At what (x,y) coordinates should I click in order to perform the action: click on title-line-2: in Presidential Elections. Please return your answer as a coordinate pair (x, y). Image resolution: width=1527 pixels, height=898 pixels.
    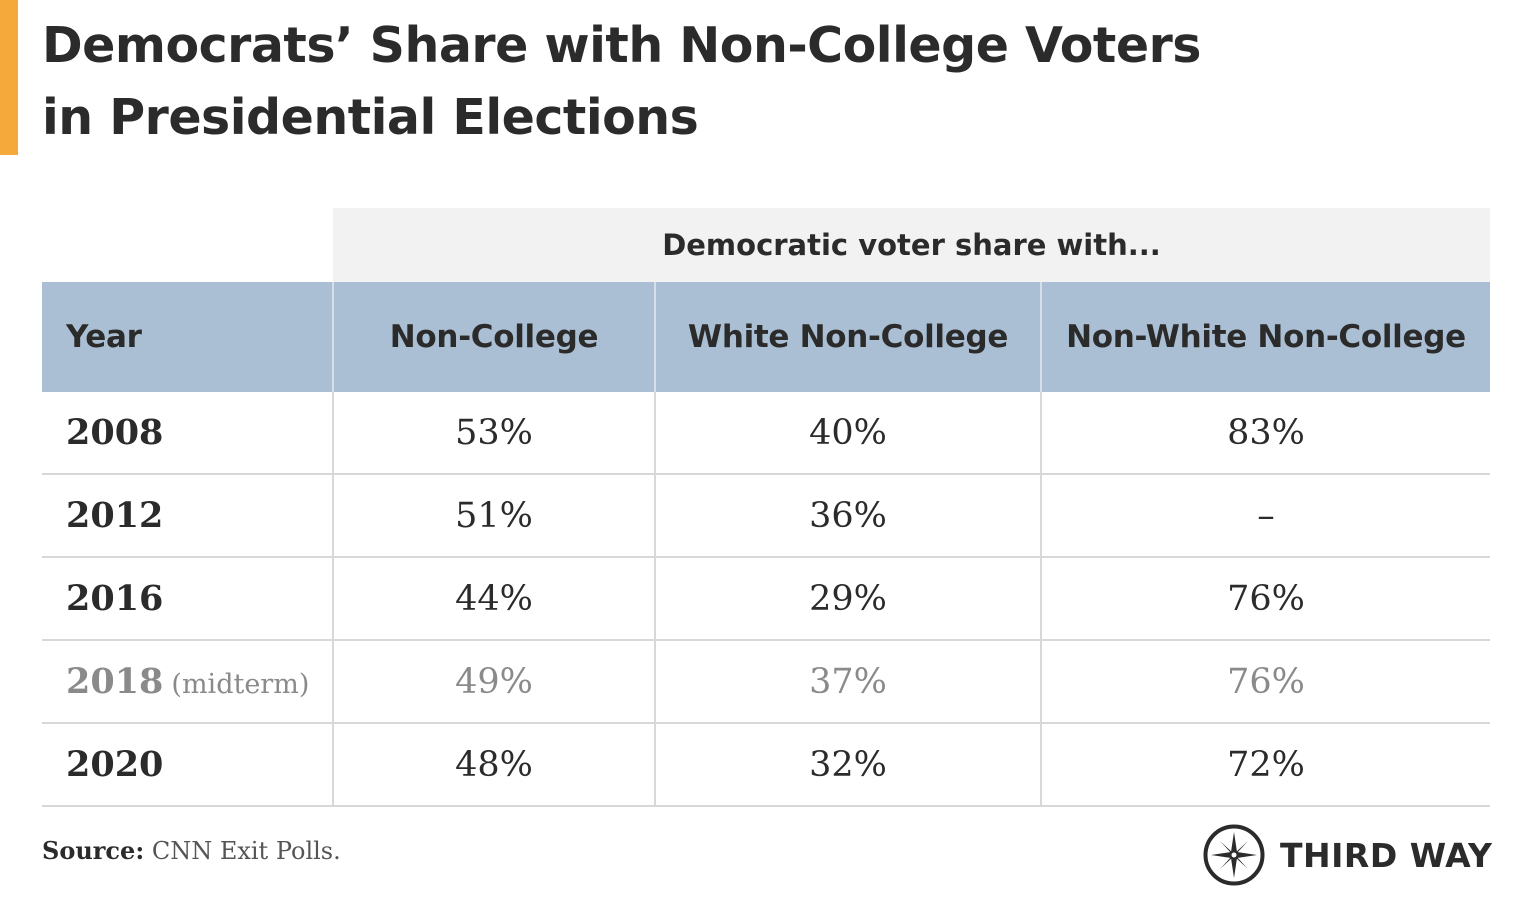
    Looking at the image, I should click on (370, 117).